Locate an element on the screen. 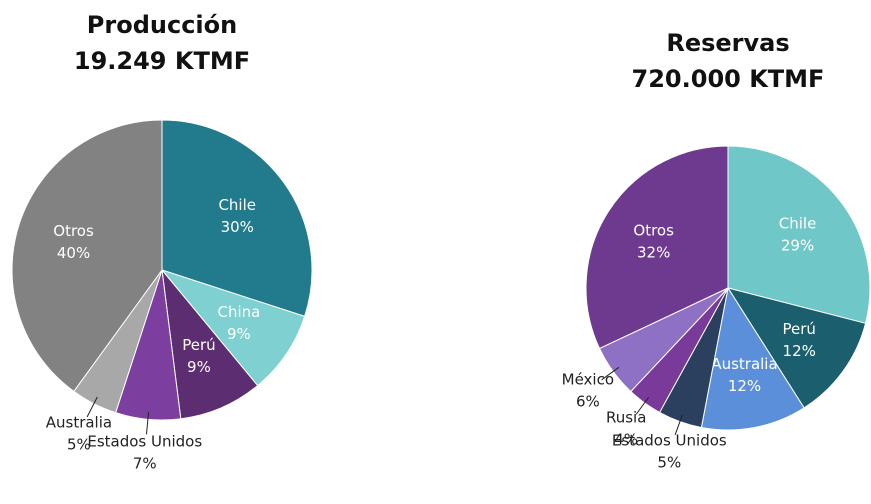 The width and height of the screenshot is (871, 504). slice-value: 40% is located at coordinates (73, 253).